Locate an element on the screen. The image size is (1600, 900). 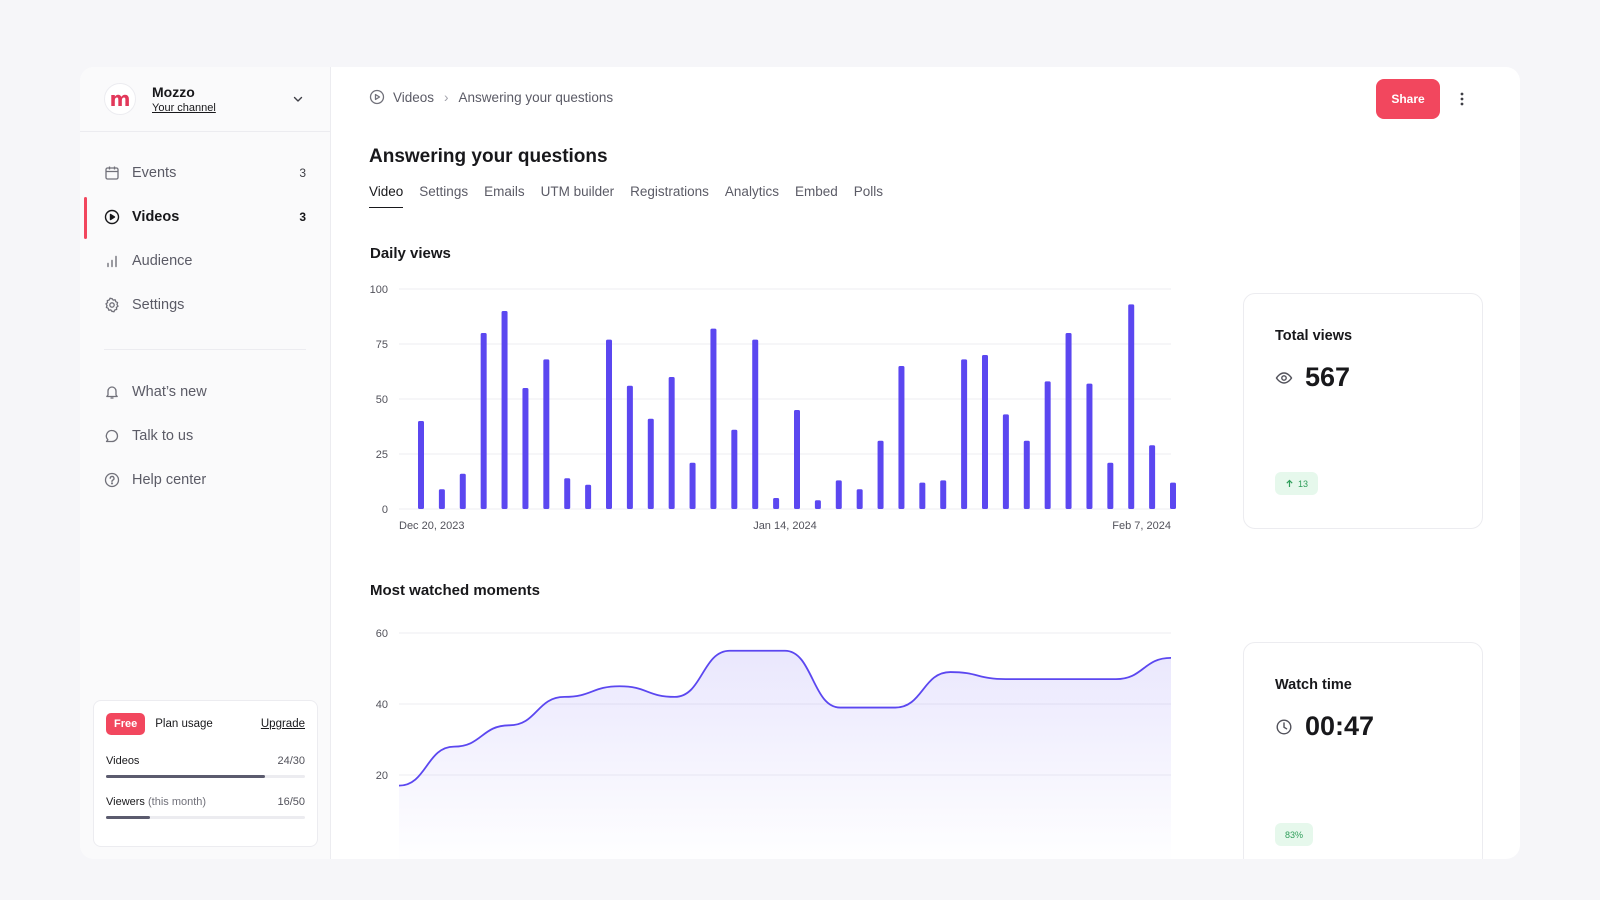
area-fill is located at coordinates (785, 754).